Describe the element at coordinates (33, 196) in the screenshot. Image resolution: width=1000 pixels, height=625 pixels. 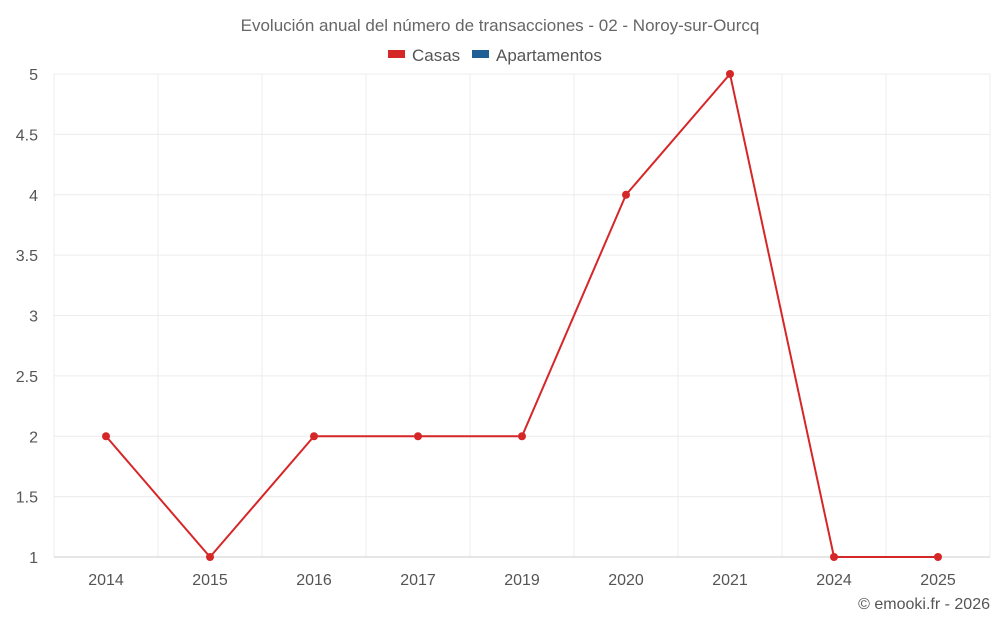
I see `y-tick-label: 4` at that location.